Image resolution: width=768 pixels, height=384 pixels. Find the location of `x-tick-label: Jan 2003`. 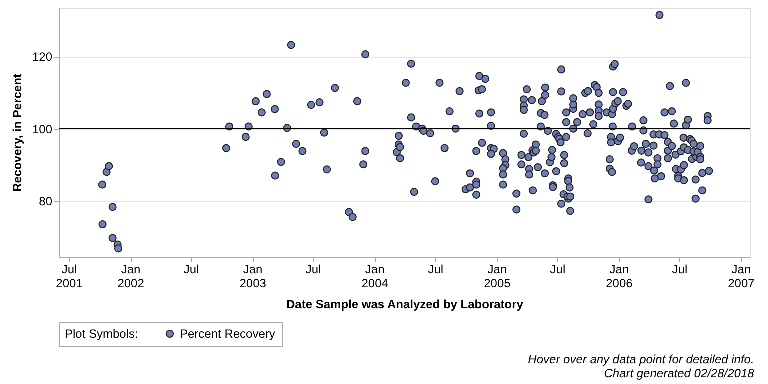

x-tick-label: Jan 2003 is located at coordinates (253, 276).